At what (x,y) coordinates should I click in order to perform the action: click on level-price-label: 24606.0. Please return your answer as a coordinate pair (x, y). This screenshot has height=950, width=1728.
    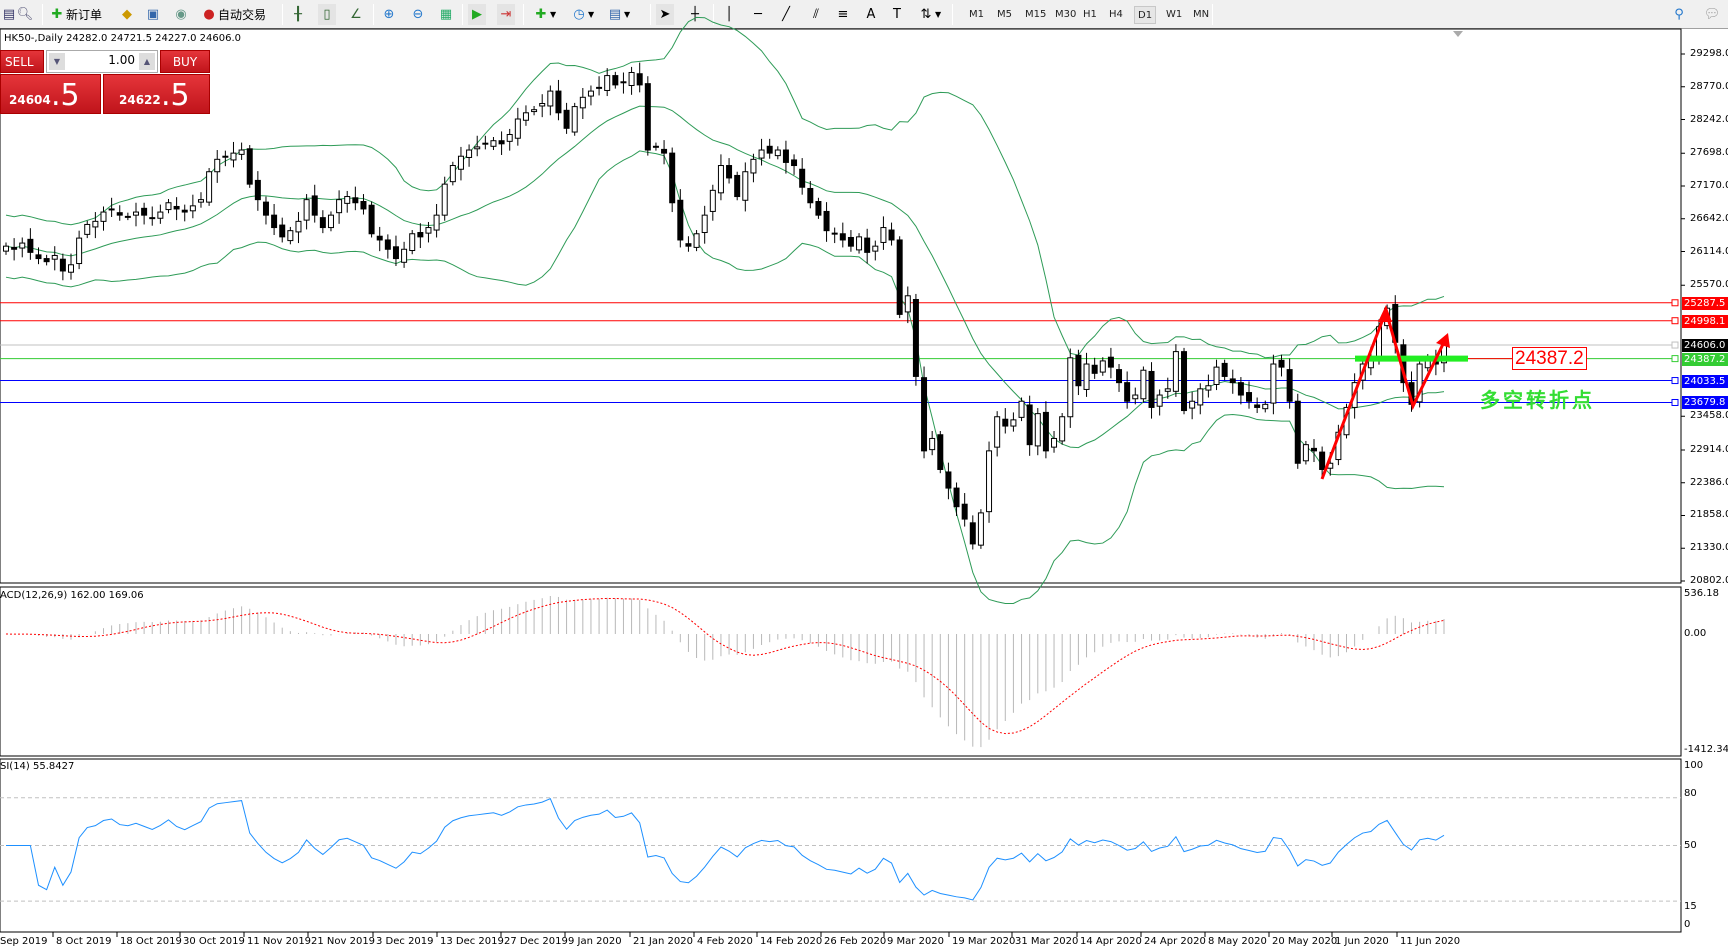
    Looking at the image, I should click on (1705, 346).